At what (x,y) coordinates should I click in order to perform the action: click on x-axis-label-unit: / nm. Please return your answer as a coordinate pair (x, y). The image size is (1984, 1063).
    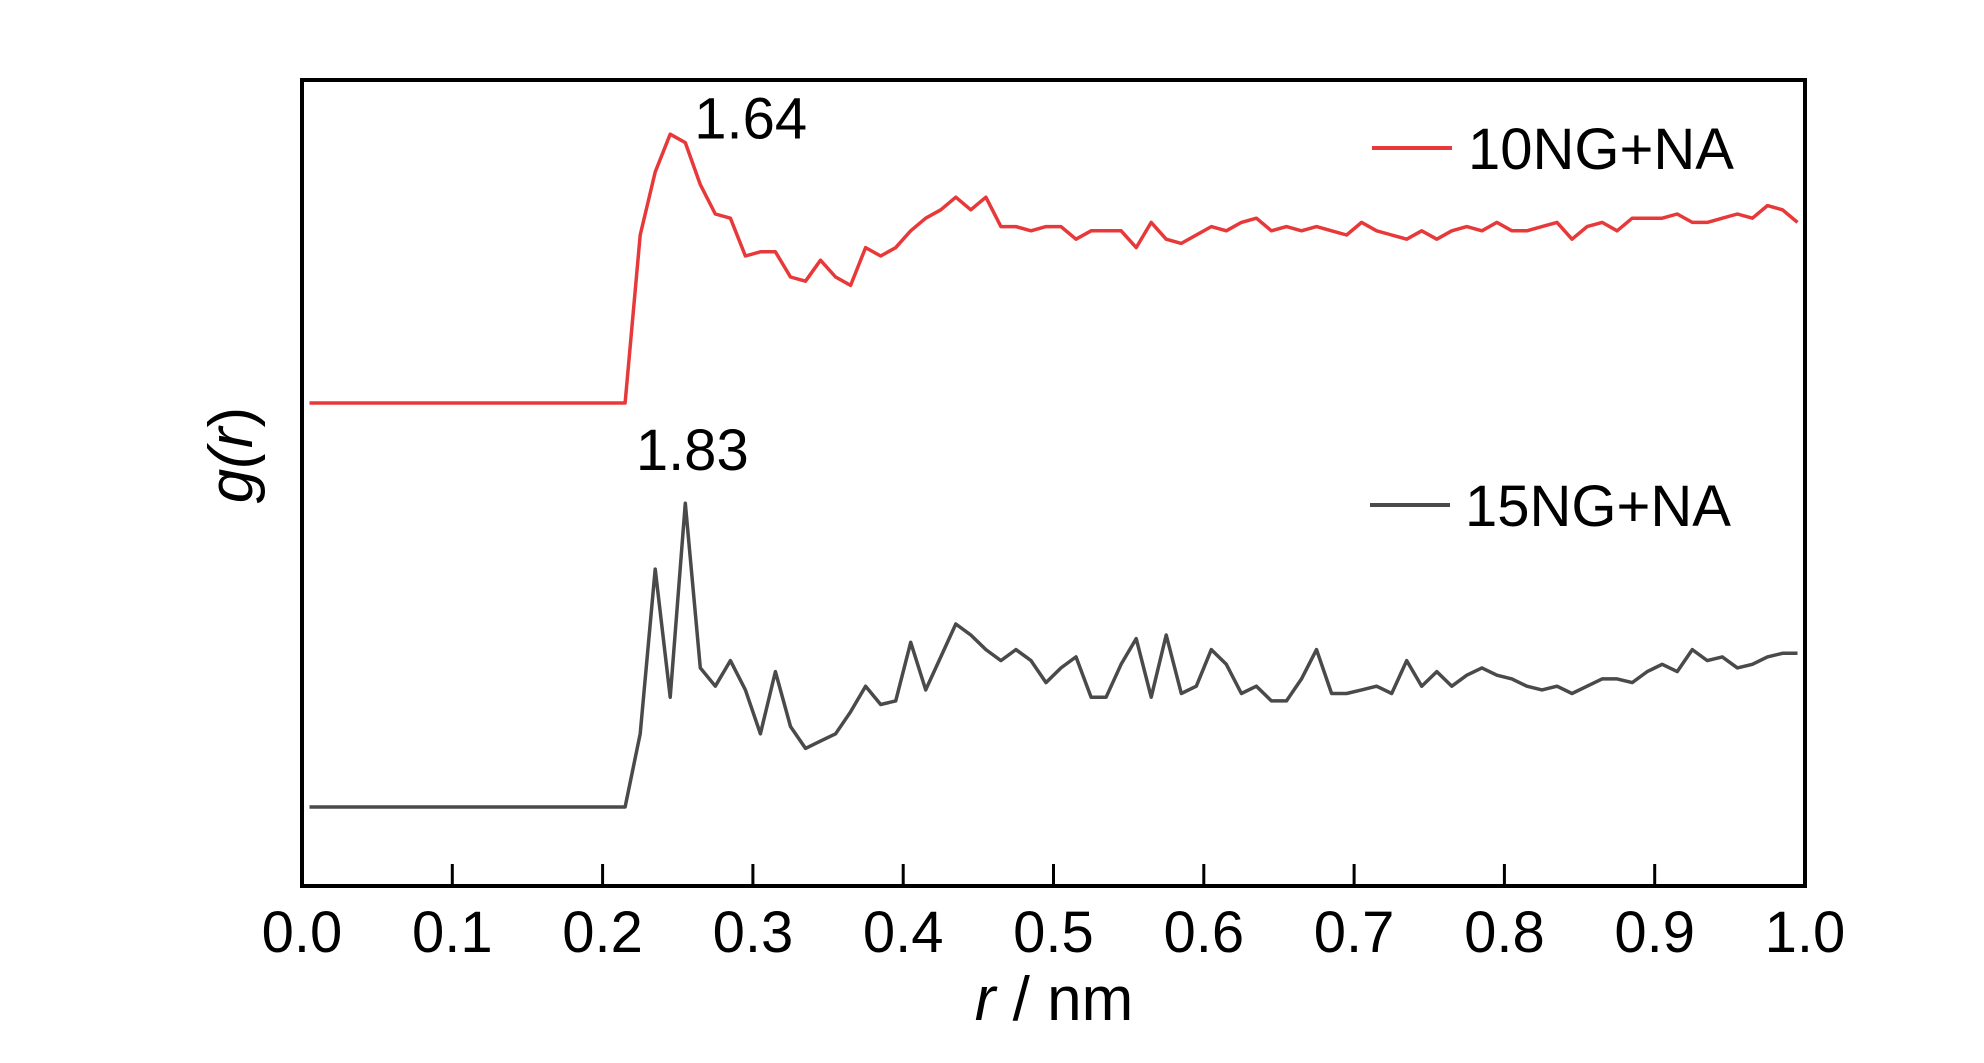
    Looking at the image, I should click on (1064, 999).